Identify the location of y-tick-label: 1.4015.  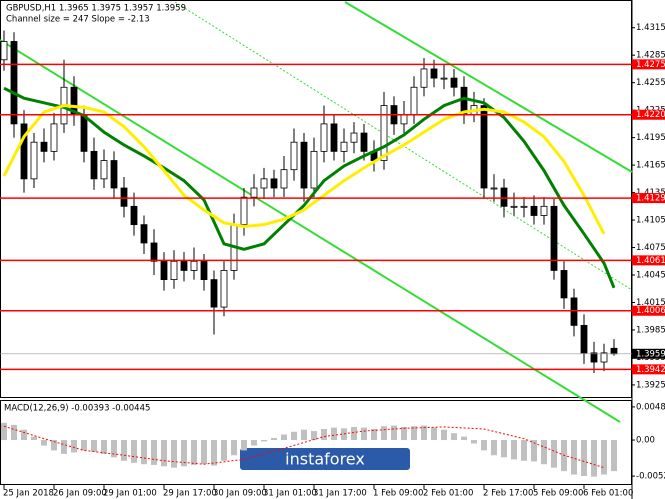
(650, 303).